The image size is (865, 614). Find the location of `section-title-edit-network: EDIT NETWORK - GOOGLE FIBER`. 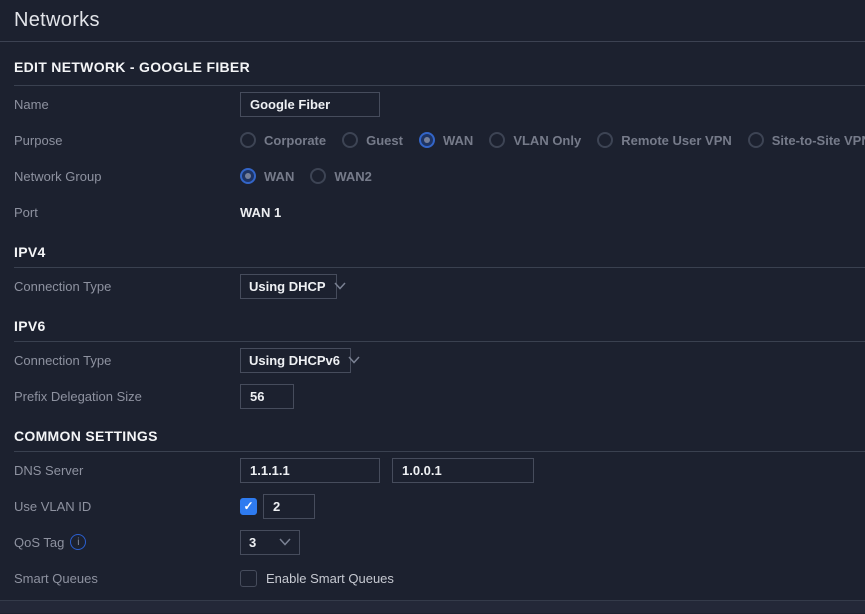

section-title-edit-network: EDIT NETWORK - GOOGLE FIBER is located at coordinates (439, 72).